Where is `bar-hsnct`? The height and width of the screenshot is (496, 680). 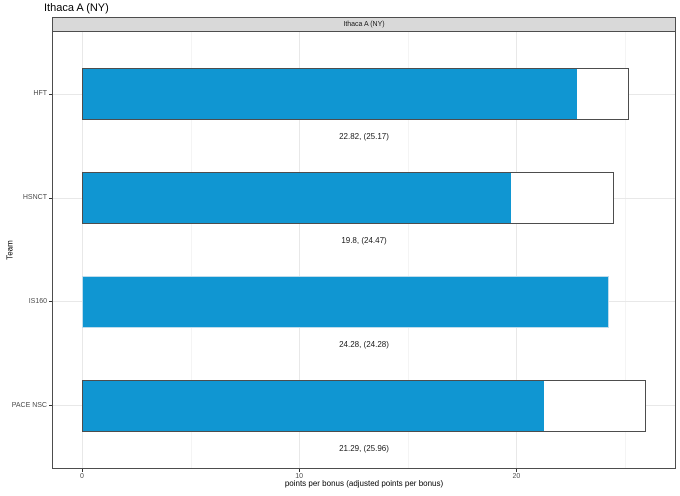
bar-hsnct is located at coordinates (347, 198).